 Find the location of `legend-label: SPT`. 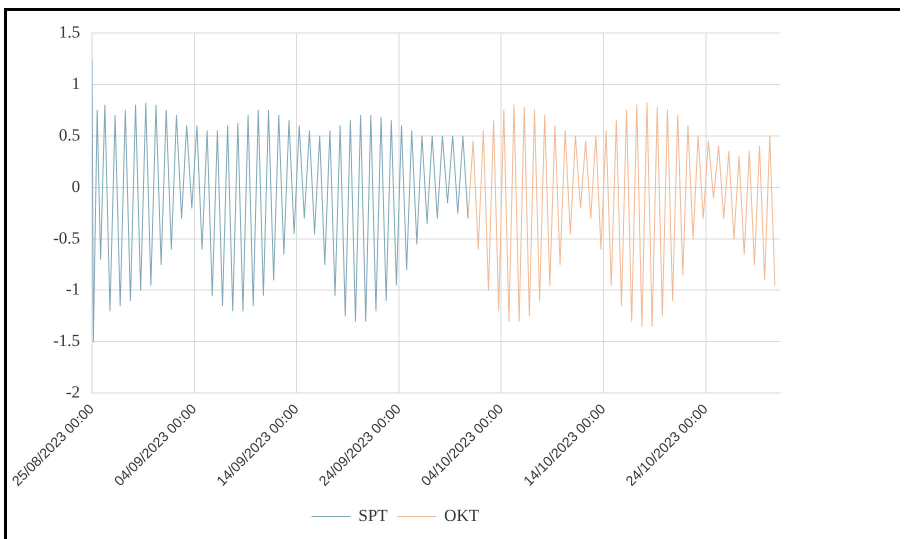

legend-label: SPT is located at coordinates (373, 515).